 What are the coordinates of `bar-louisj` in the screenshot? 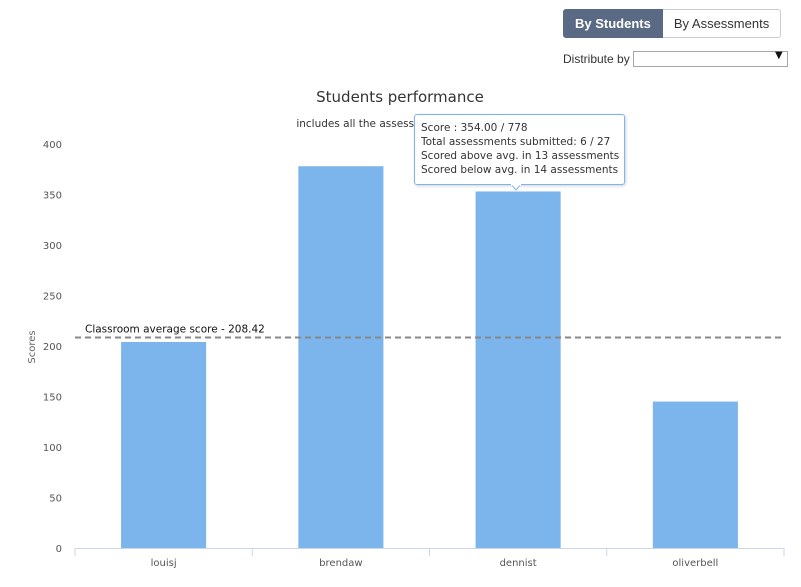 It's located at (164, 444).